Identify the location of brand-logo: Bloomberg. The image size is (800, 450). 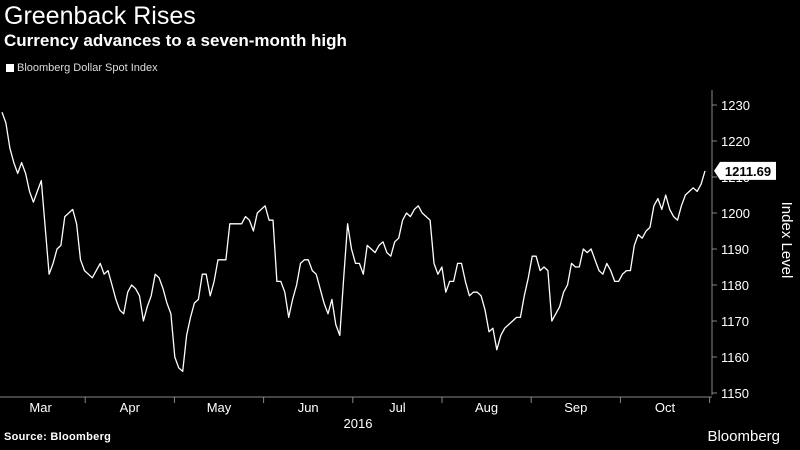
(743, 436).